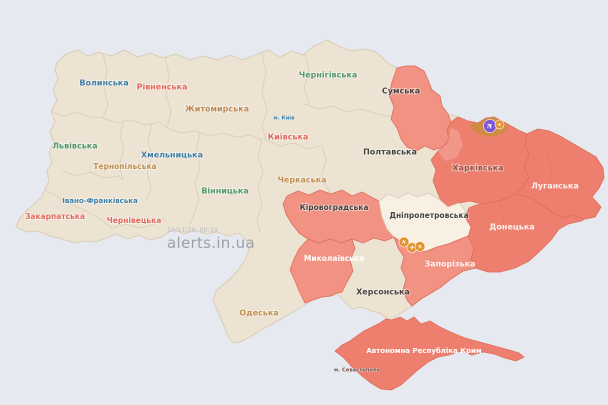  Describe the element at coordinates (217, 109) in the screenshot. I see `region-label-zhytomyrska: Житомирська` at that location.